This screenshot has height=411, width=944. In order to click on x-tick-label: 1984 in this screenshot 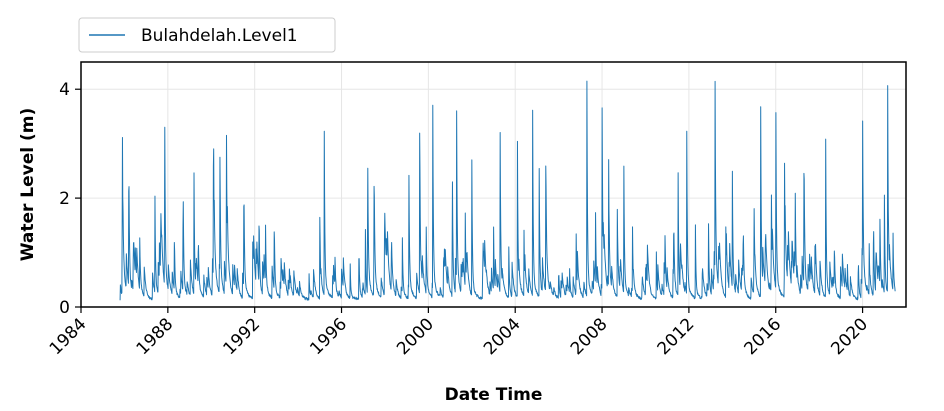, I will do `click(68, 336)`.